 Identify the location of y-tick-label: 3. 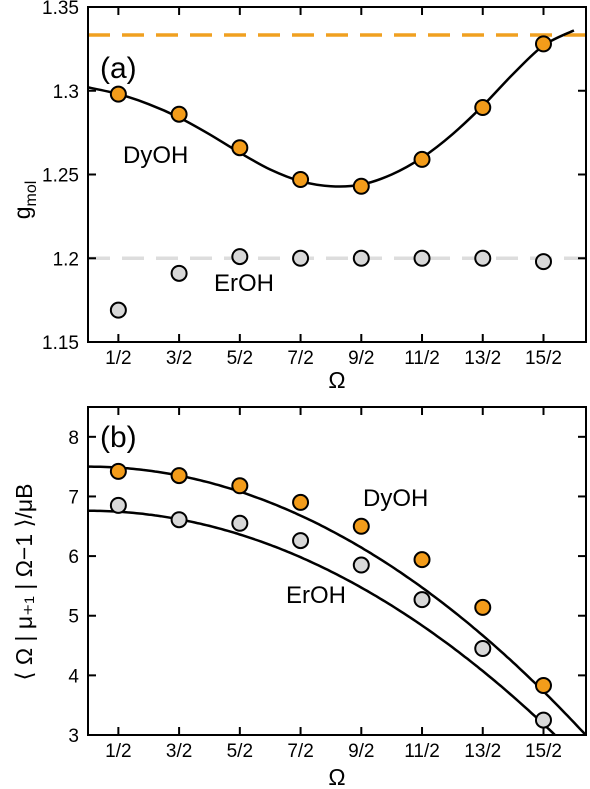
(73, 736).